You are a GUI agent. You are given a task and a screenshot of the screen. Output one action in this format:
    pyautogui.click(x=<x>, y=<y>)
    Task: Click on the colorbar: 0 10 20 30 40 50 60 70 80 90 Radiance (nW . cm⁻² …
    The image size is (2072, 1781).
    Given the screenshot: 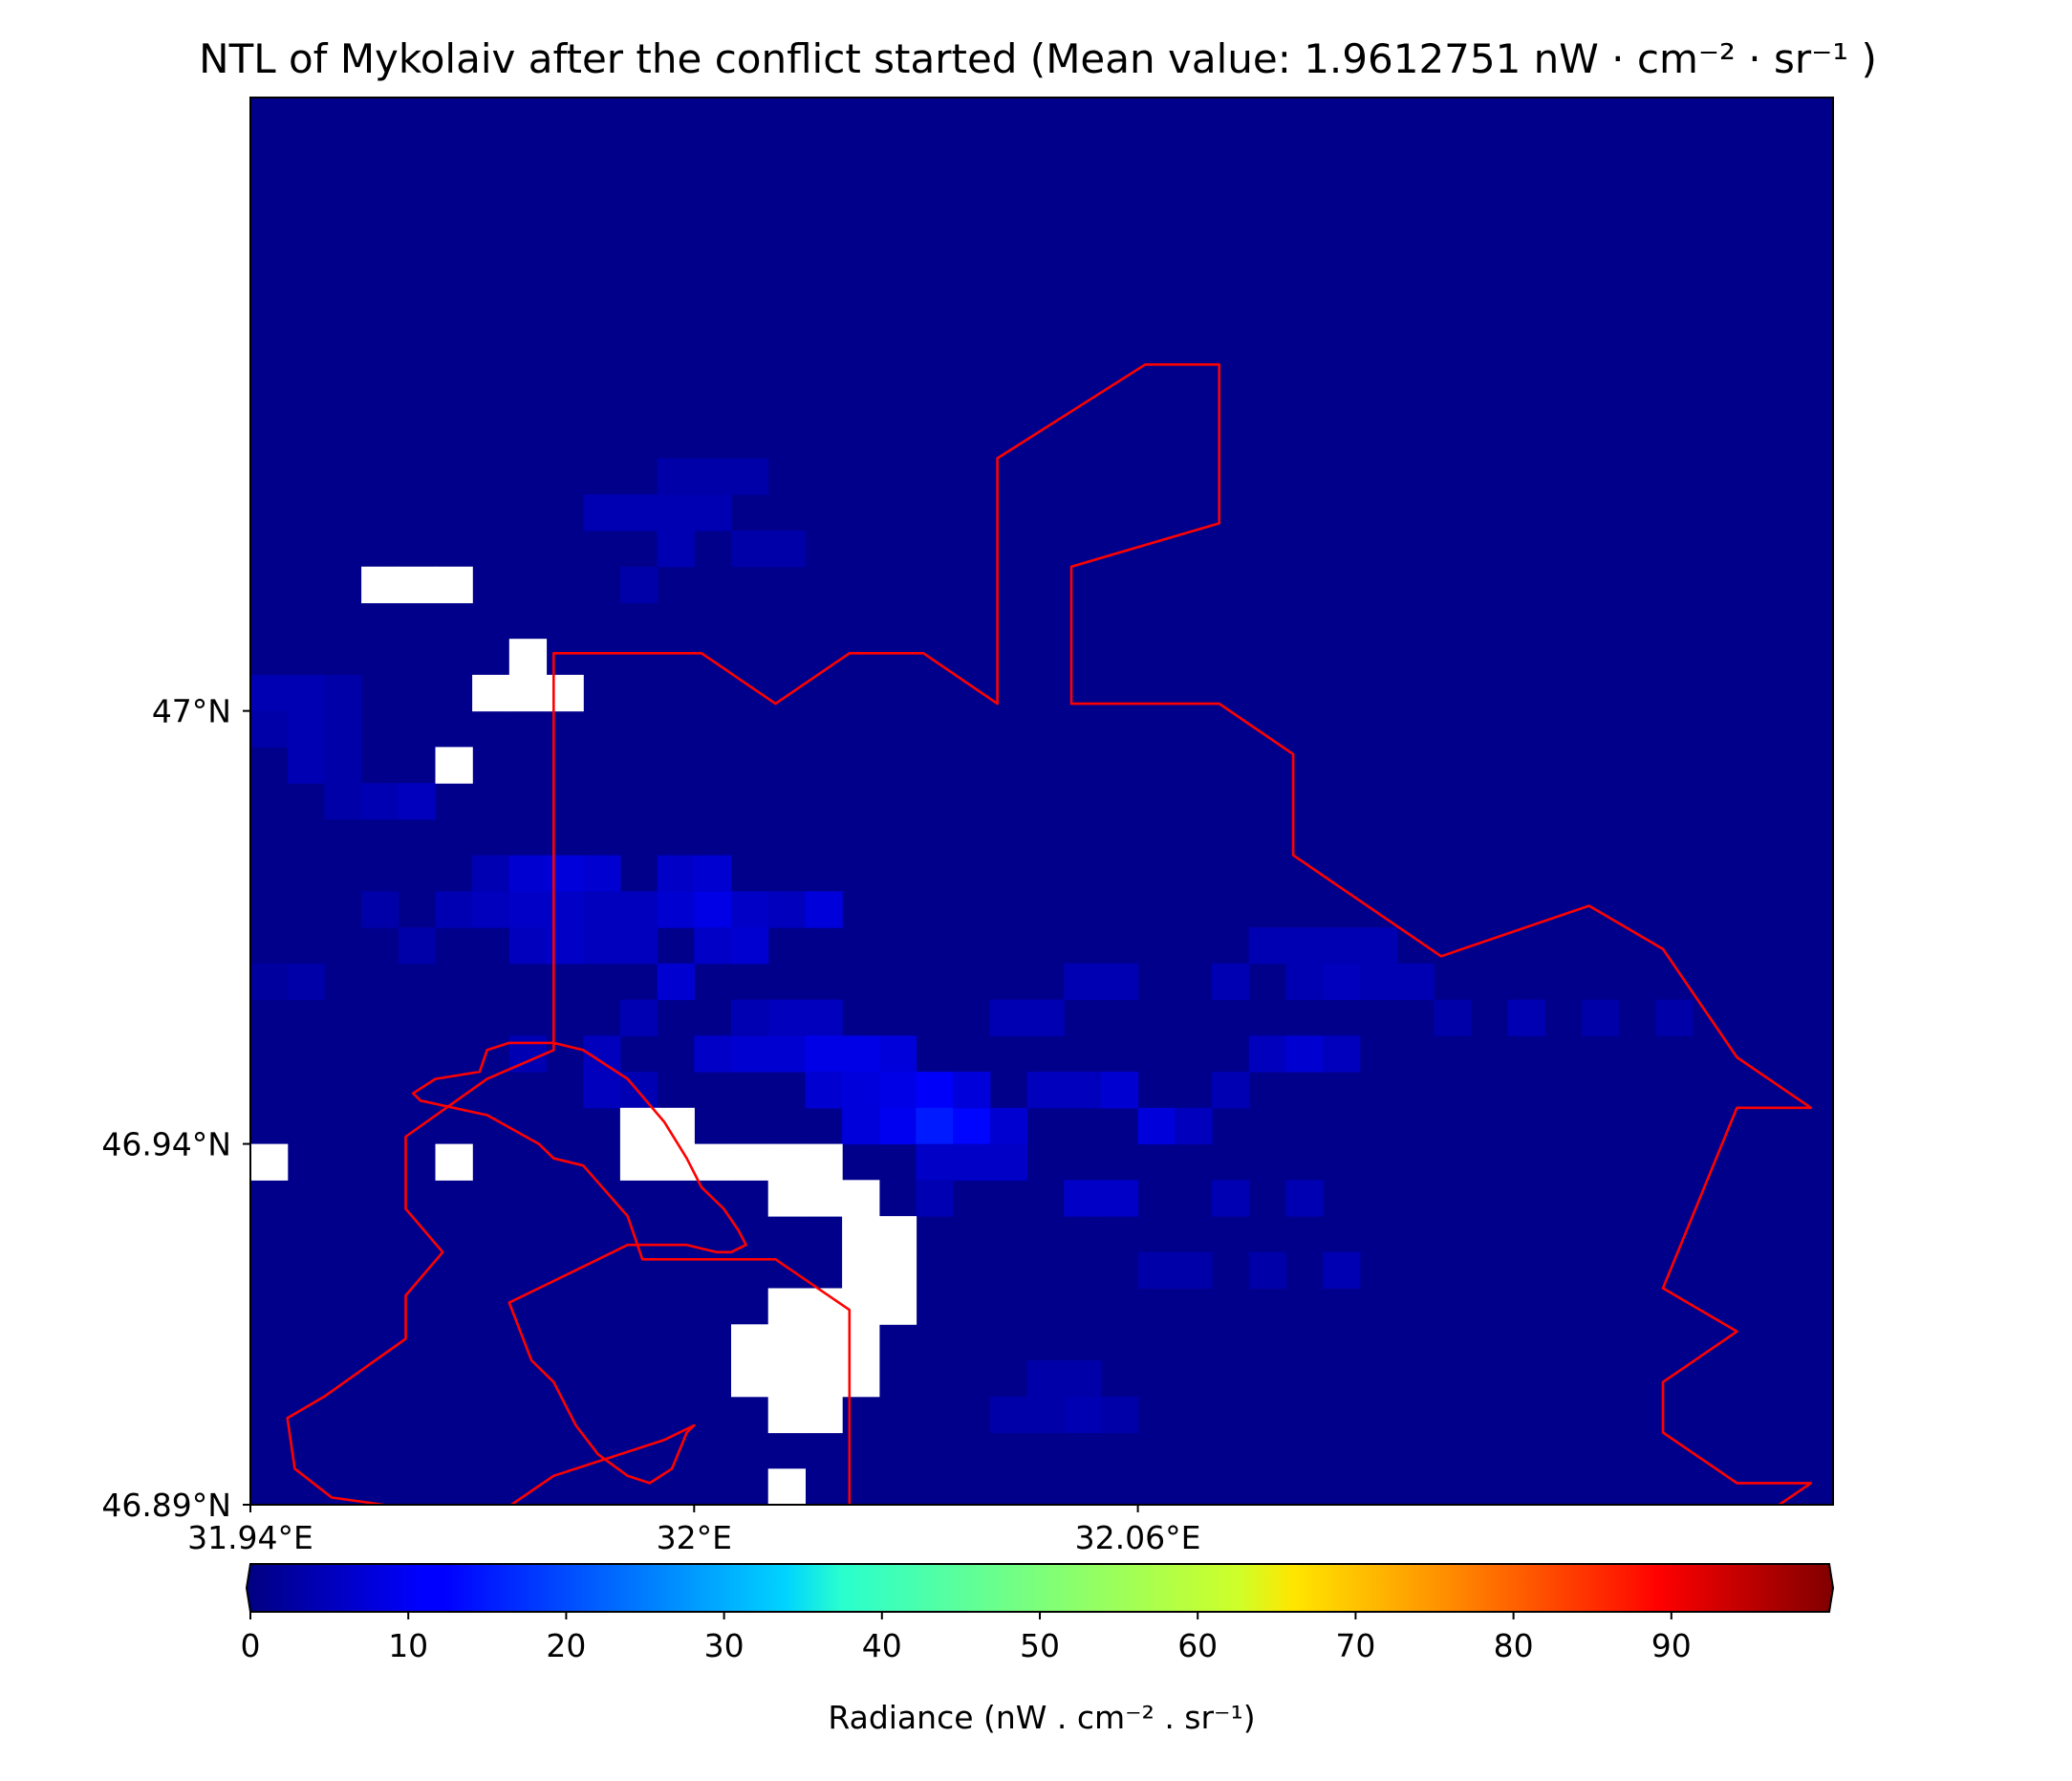 What is the action you would take?
    pyautogui.click(x=1038, y=1650)
    